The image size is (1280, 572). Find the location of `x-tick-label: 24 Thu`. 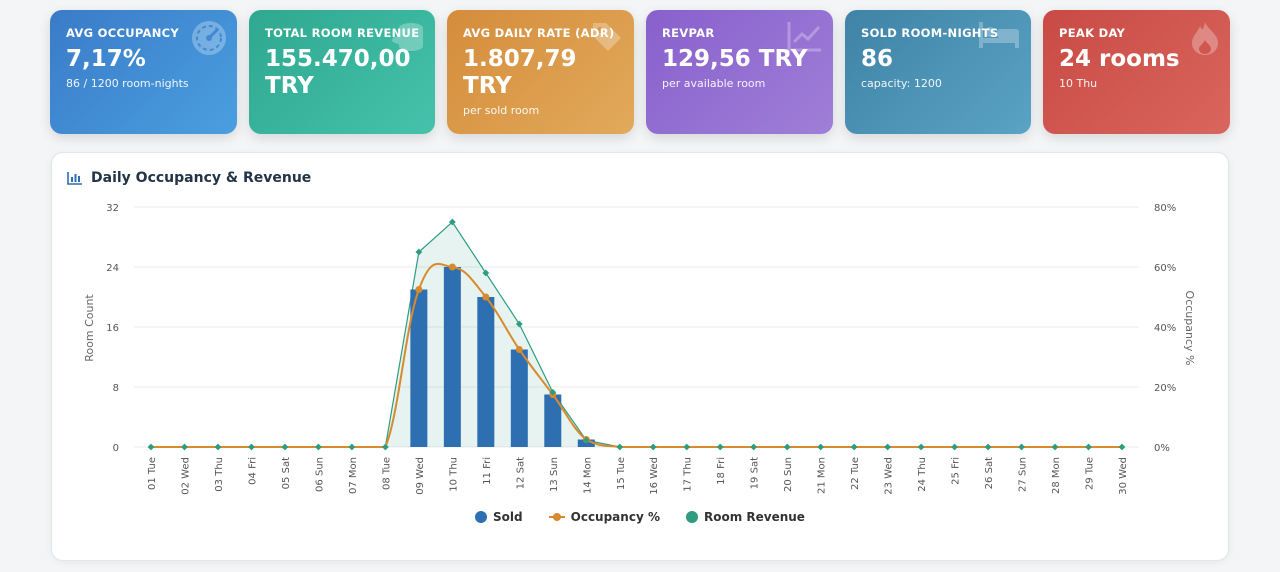

x-tick-label: 24 Thu is located at coordinates (922, 474).